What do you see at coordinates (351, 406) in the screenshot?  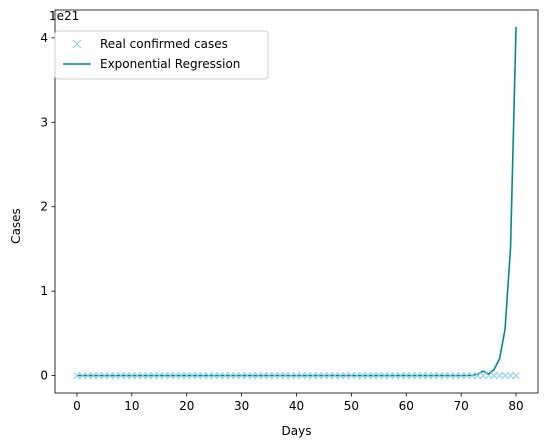 I see `x-tick-label: 50` at bounding box center [351, 406].